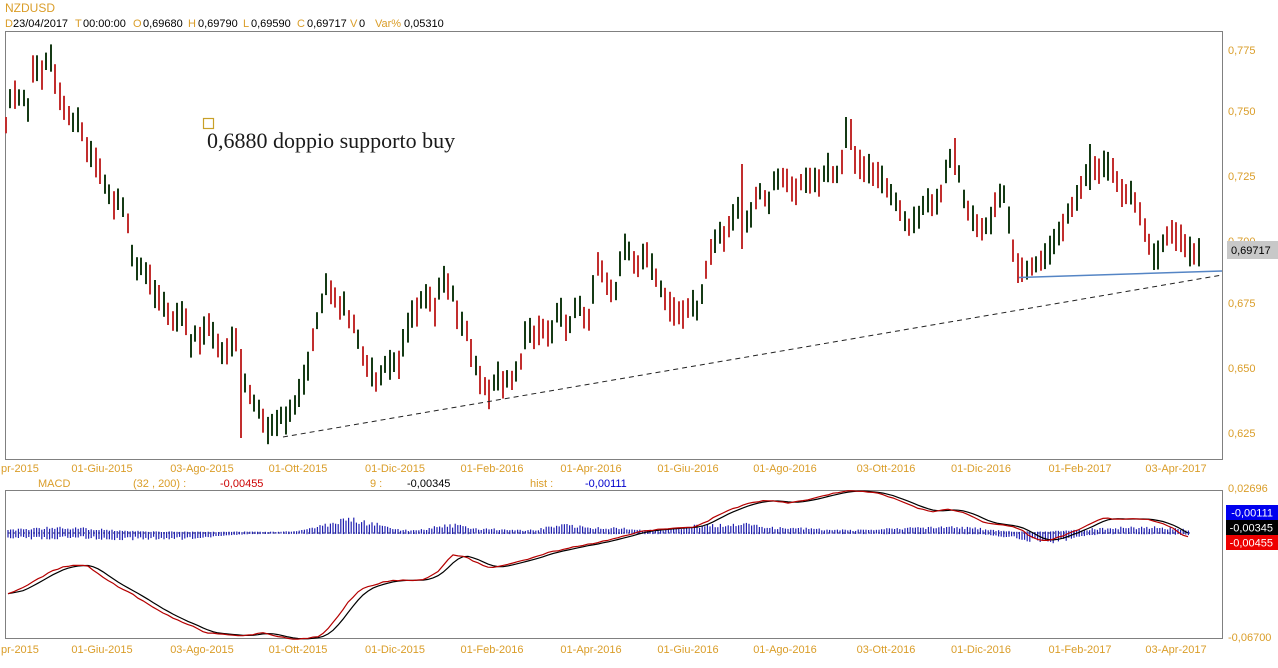 This screenshot has height=668, width=1278. Describe the element at coordinates (40, 24) in the screenshot. I see `svg-text: 23/04/2017` at that location.